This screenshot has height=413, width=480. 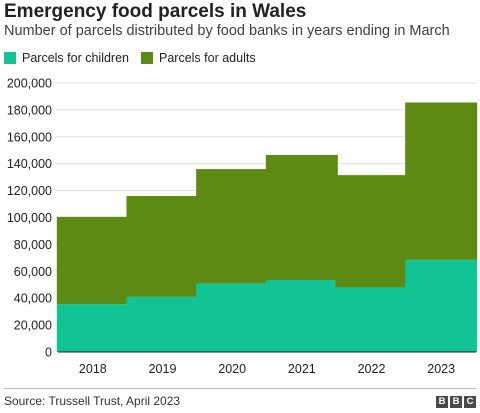 What do you see at coordinates (33, 272) in the screenshot?
I see `y-tick-label: 60,000` at bounding box center [33, 272].